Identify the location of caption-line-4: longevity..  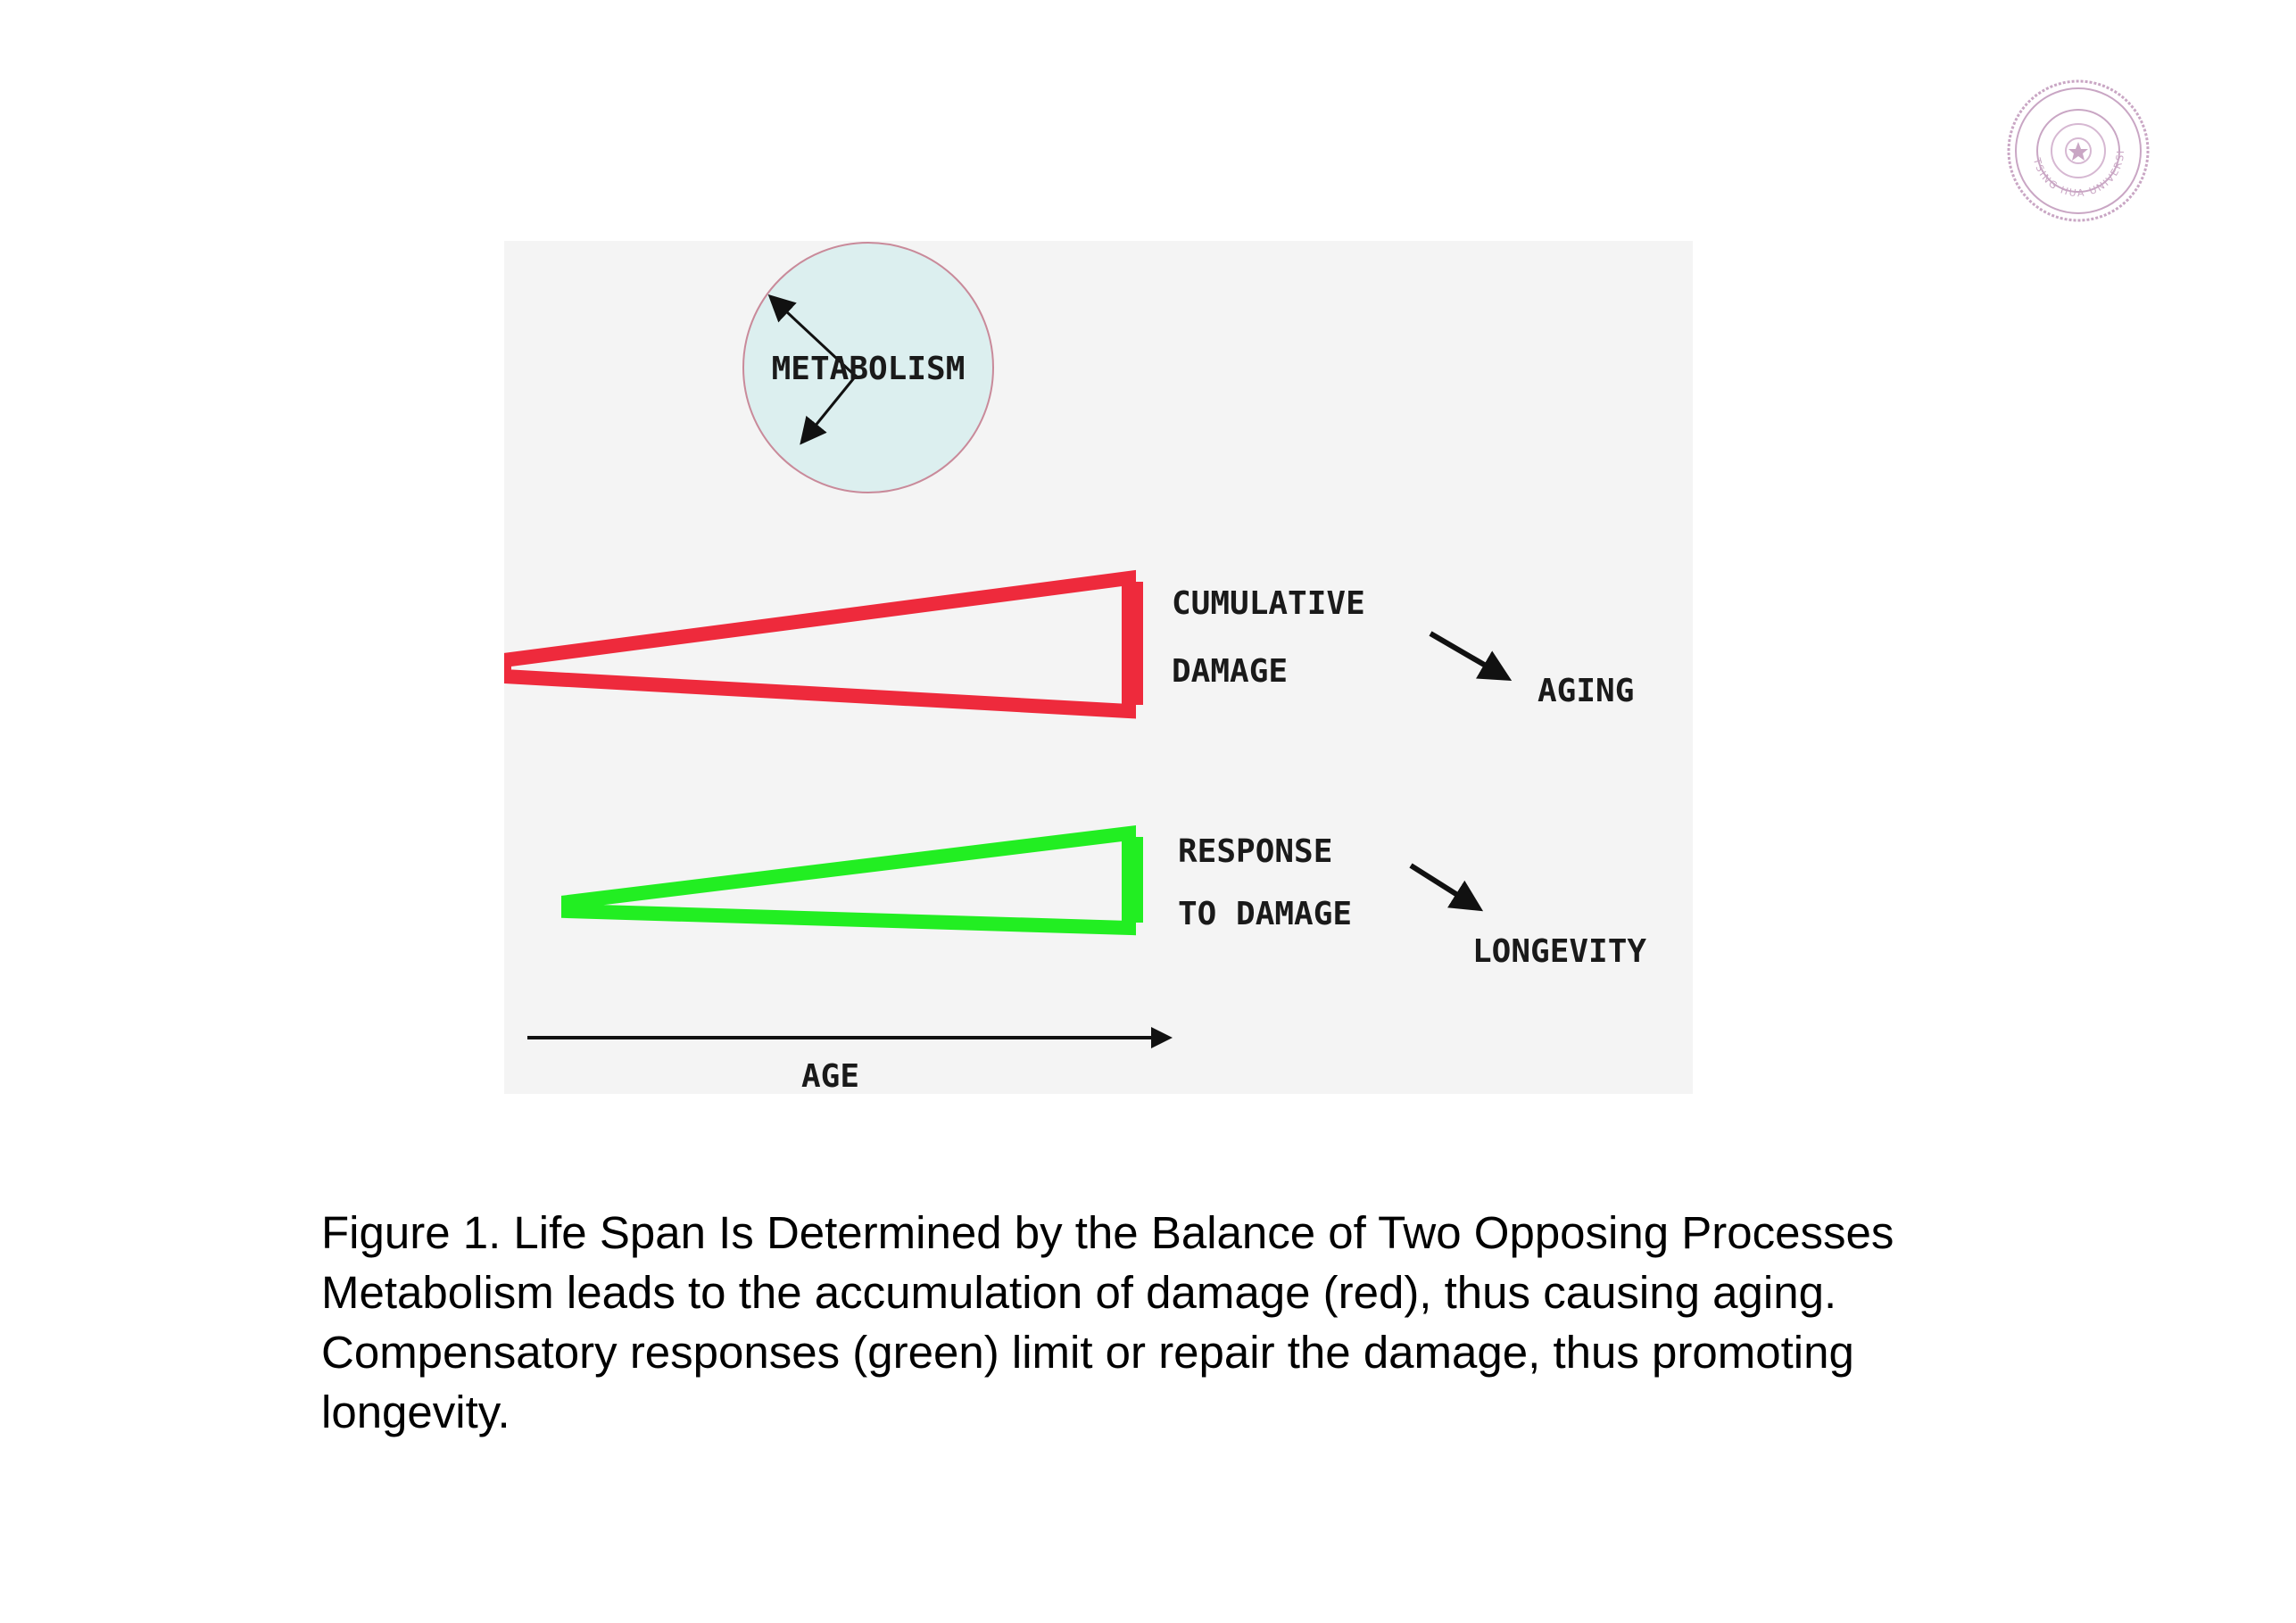
(415, 1412).